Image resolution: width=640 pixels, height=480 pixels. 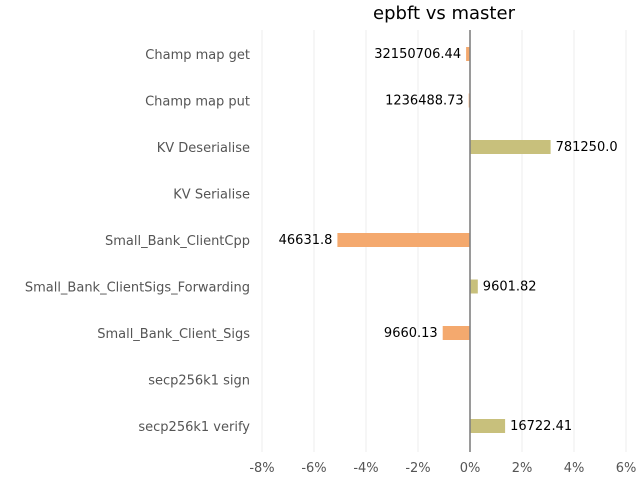 What do you see at coordinates (199, 381) in the screenshot?
I see `category-label: secp256k1 sign` at bounding box center [199, 381].